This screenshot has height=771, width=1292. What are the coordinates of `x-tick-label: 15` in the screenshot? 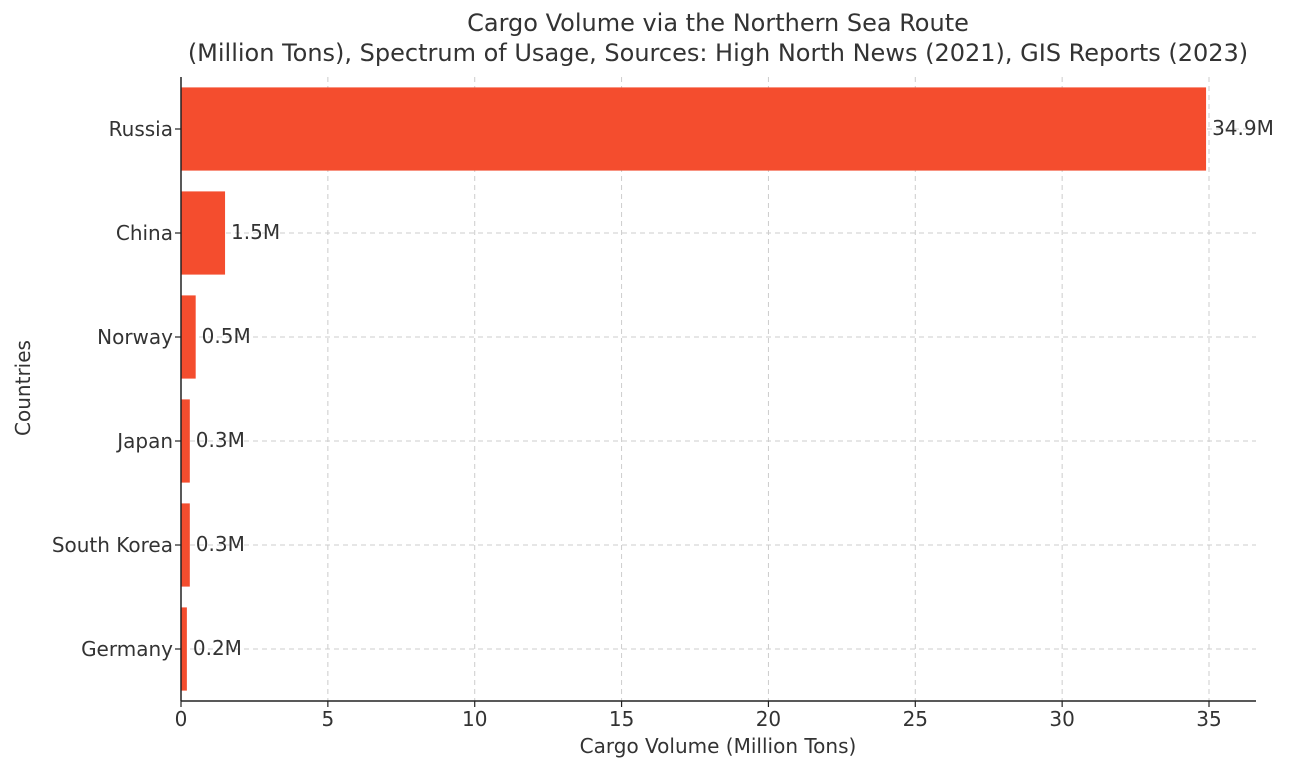 It's located at (621, 719).